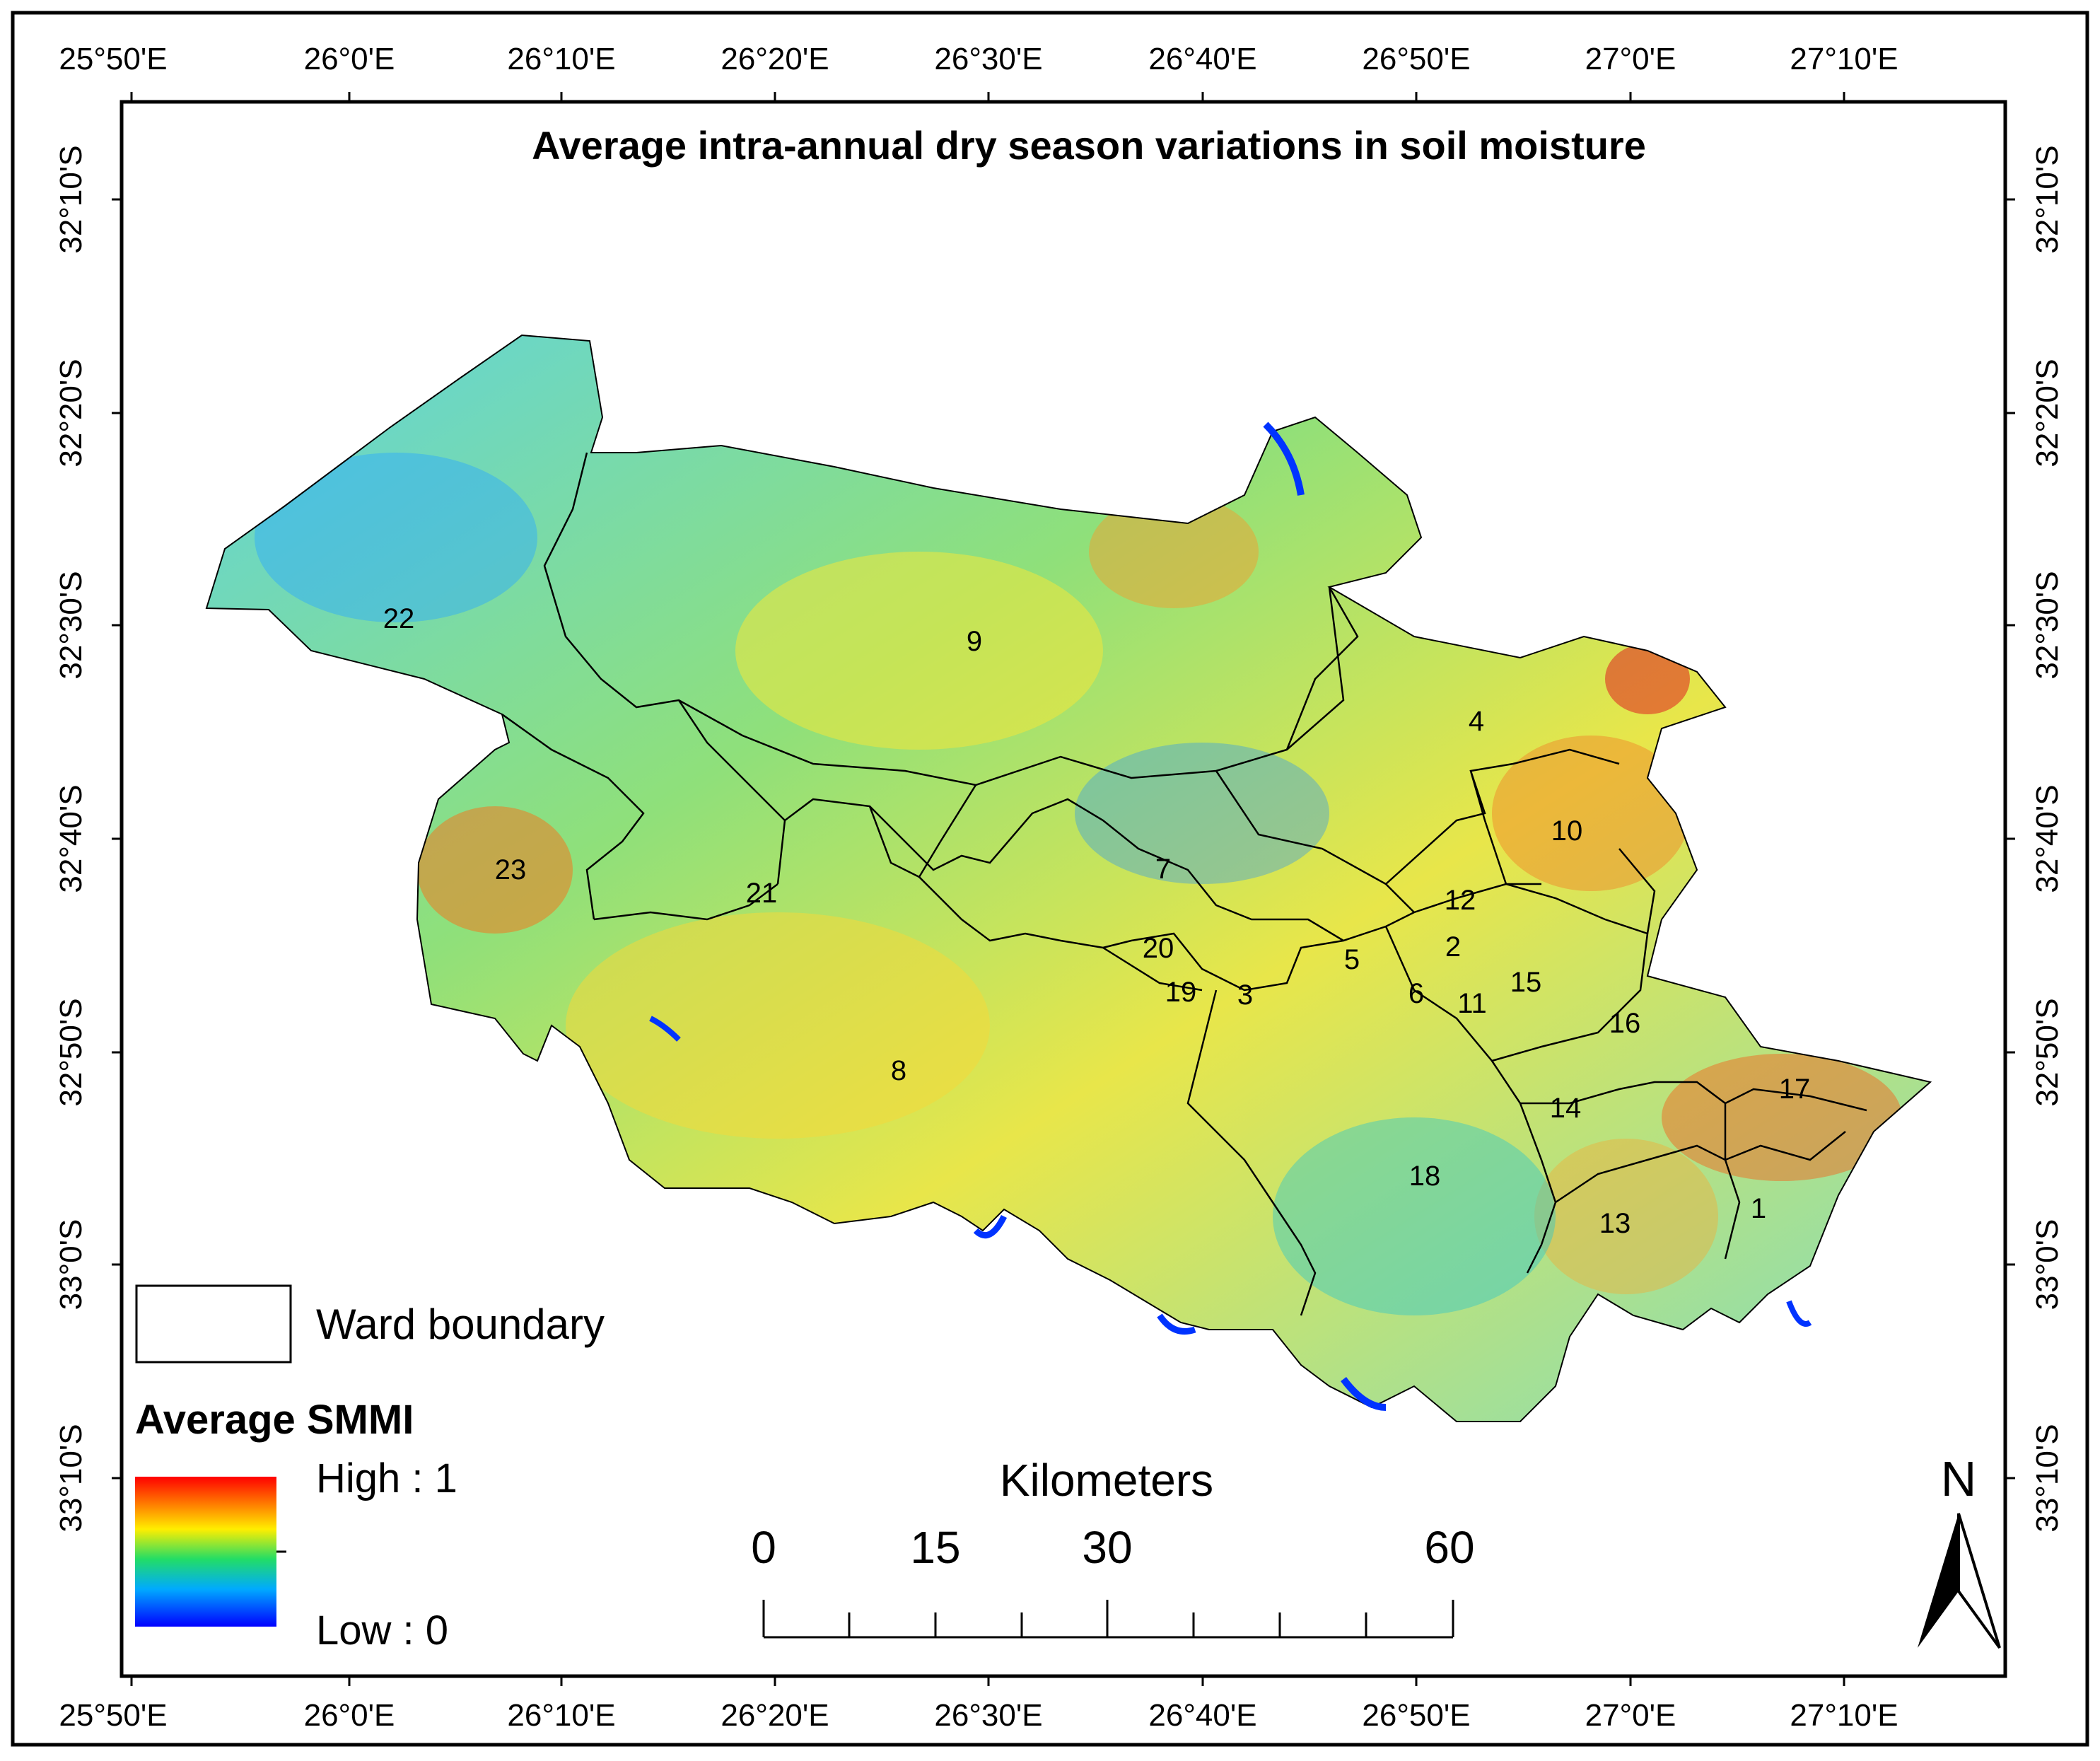 This screenshot has height=1761, width=2100. What do you see at coordinates (2010, 839) in the screenshot?
I see `right-tick-marks` at bounding box center [2010, 839].